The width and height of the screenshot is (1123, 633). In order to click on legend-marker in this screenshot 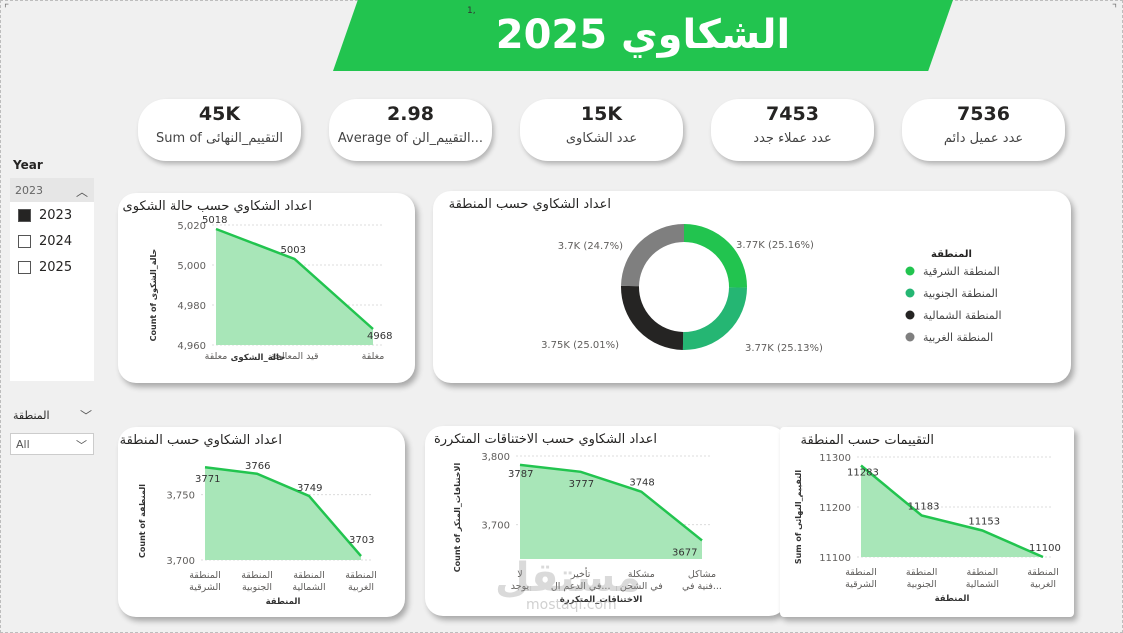, I will do `click(910, 315)`.